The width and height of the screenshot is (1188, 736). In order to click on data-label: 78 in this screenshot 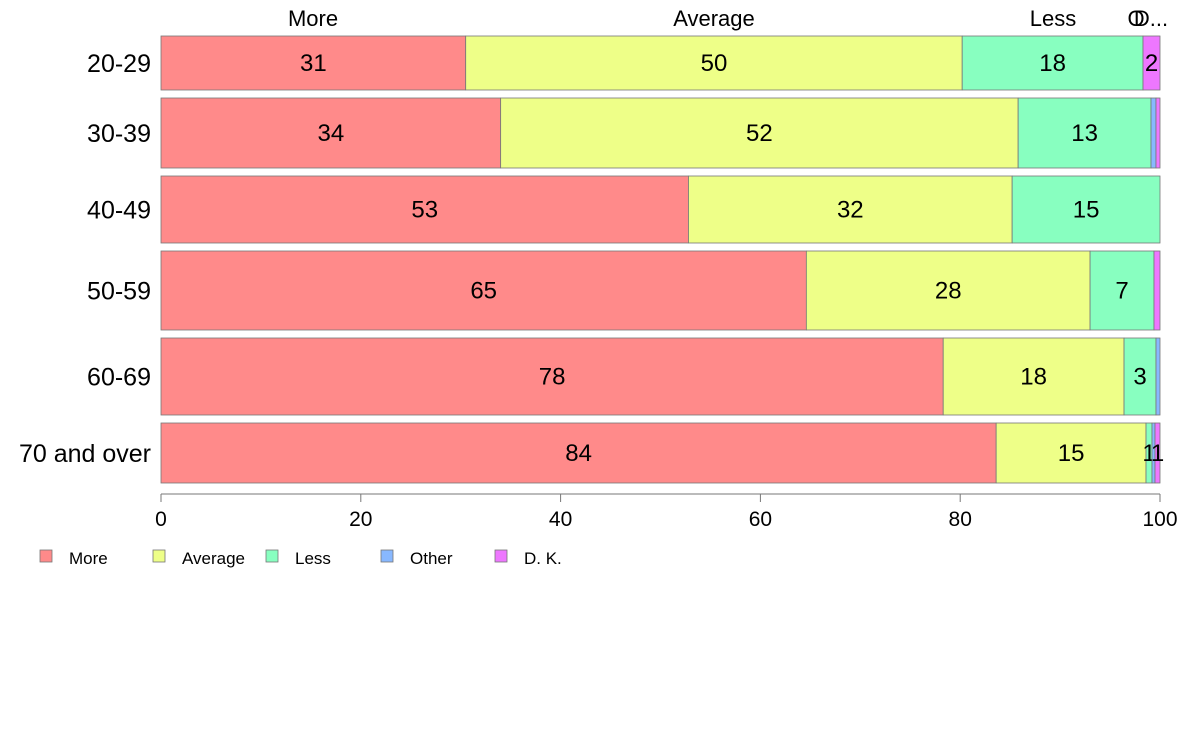, I will do `click(552, 377)`.